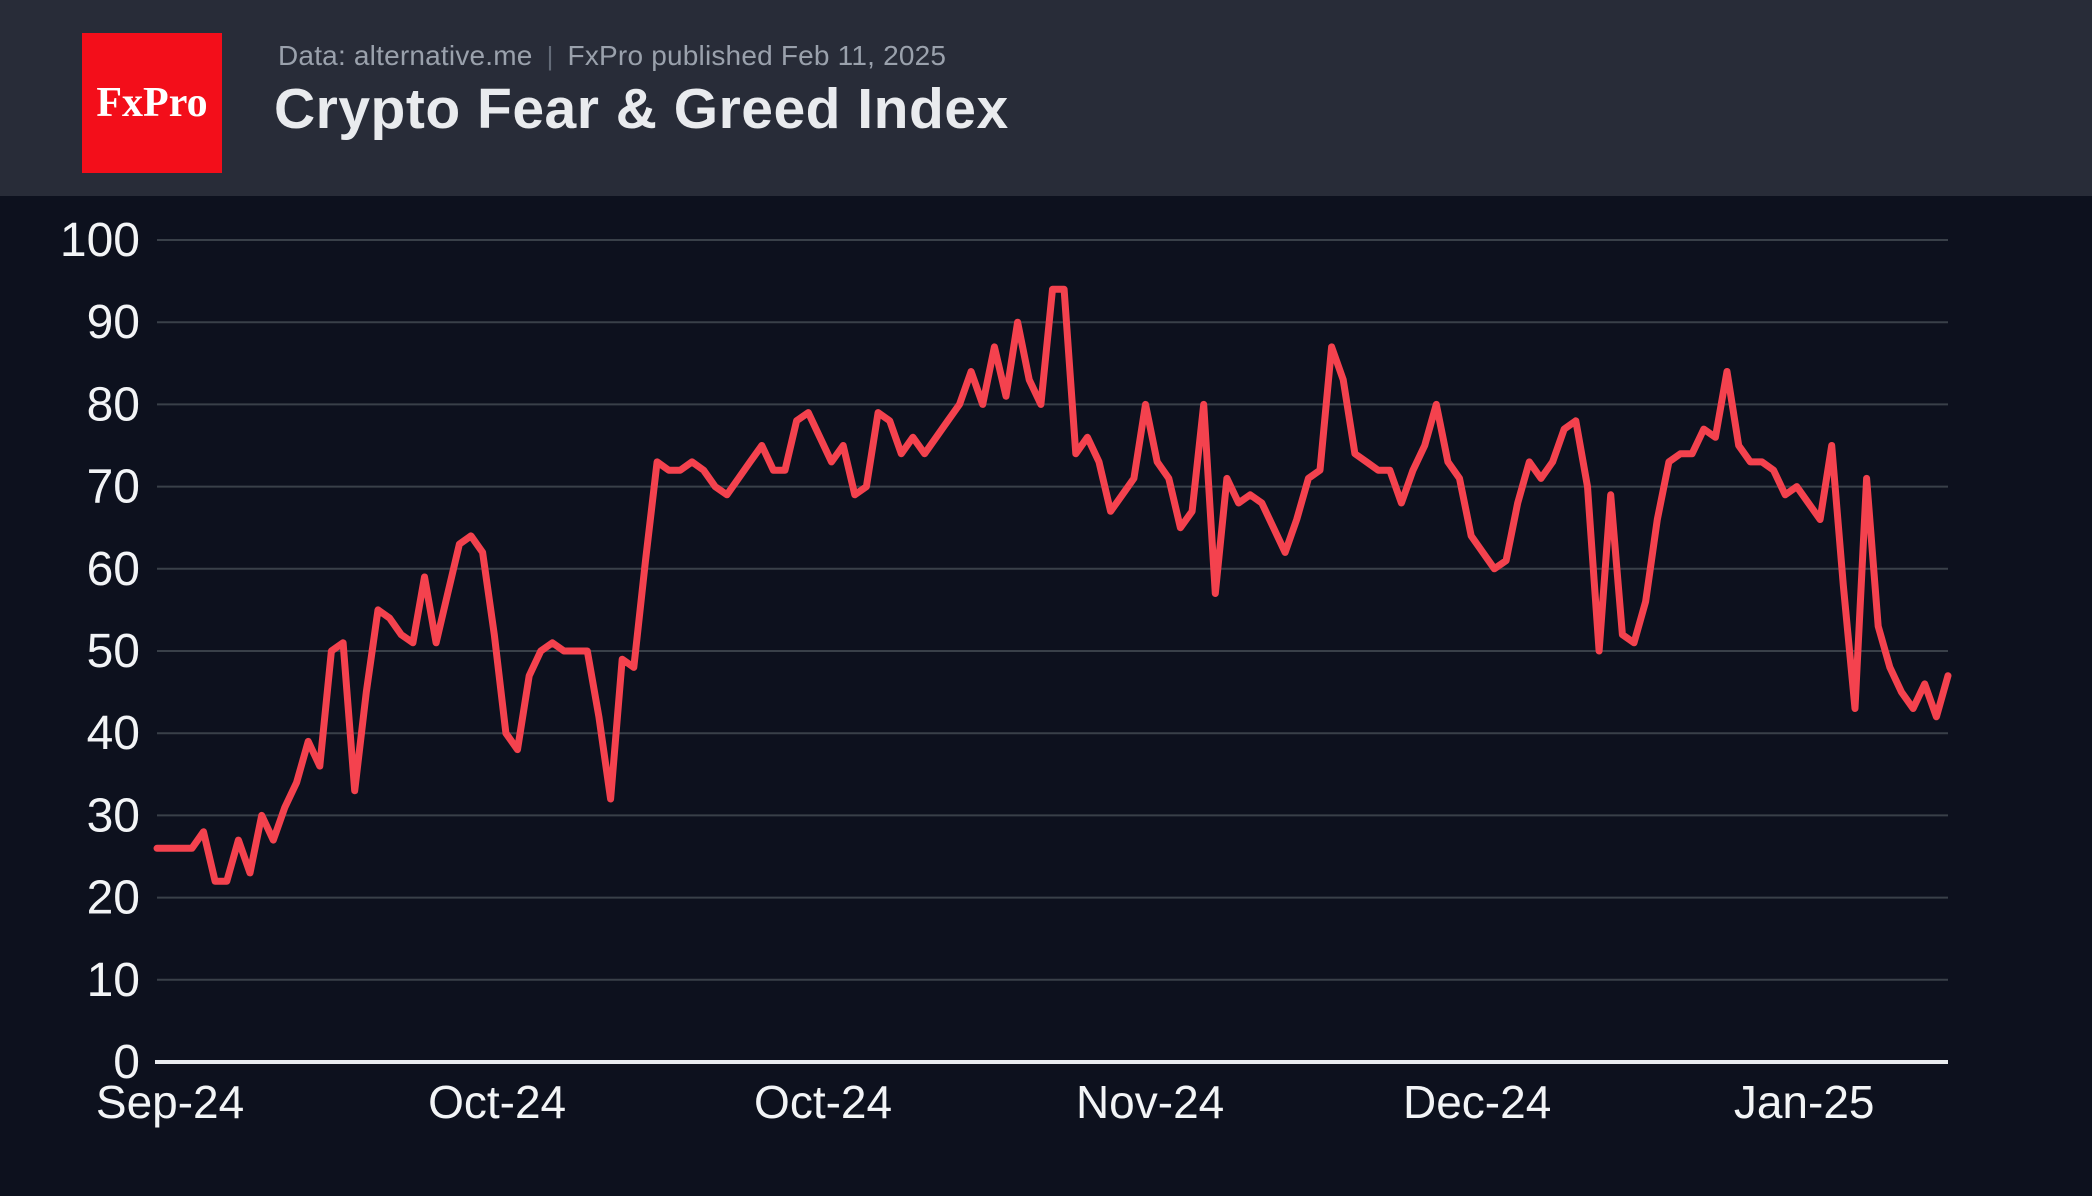 Image resolution: width=2092 pixels, height=1196 pixels. What do you see at coordinates (126, 1062) in the screenshot?
I see `y-tick-label: 0` at bounding box center [126, 1062].